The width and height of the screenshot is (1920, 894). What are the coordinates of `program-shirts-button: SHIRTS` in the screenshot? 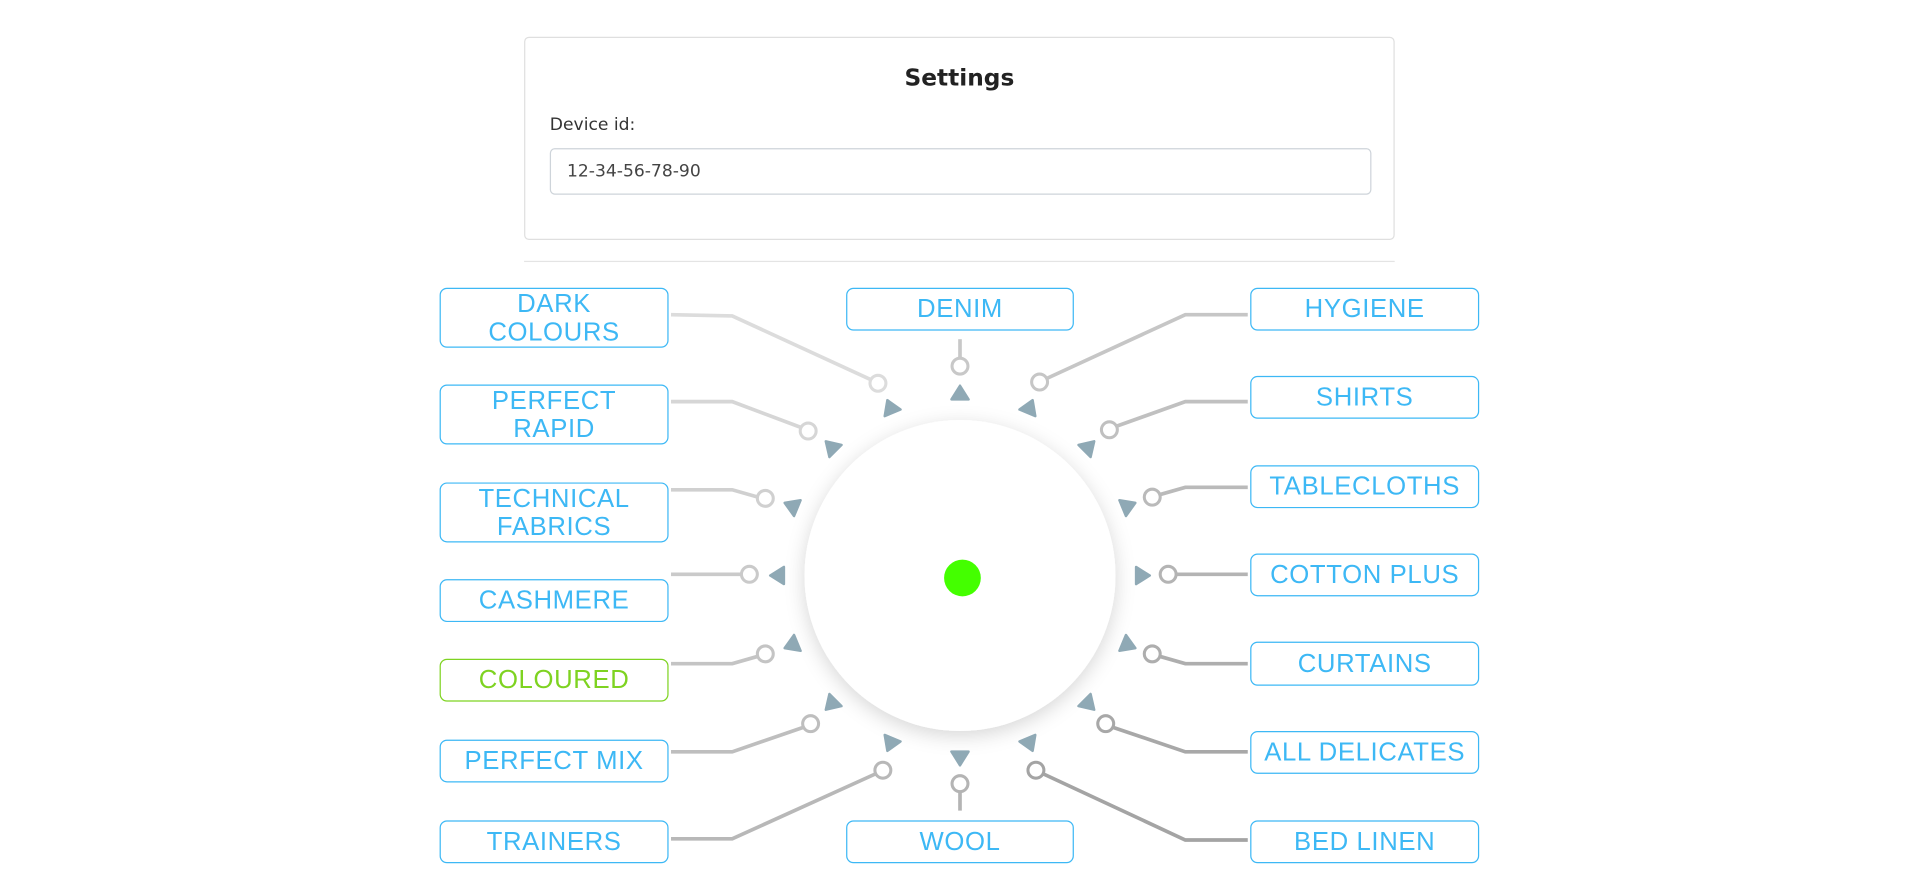 It's located at (1365, 397).